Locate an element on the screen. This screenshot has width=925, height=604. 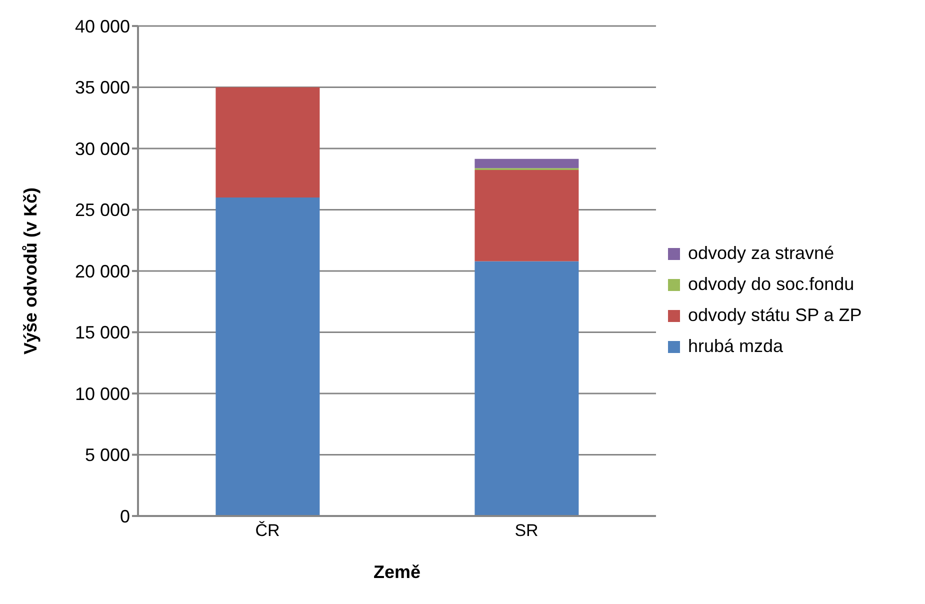
x-tick-label: ČR is located at coordinates (267, 530).